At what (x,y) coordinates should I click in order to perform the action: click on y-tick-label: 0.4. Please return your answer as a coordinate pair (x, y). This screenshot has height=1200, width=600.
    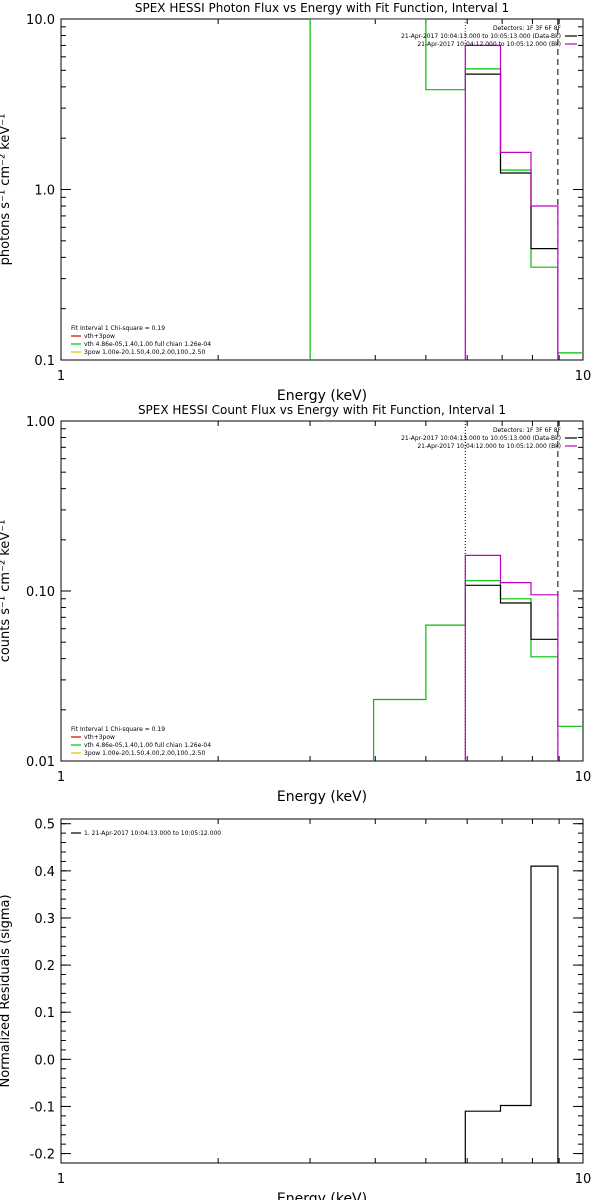
    Looking at the image, I should click on (44, 872).